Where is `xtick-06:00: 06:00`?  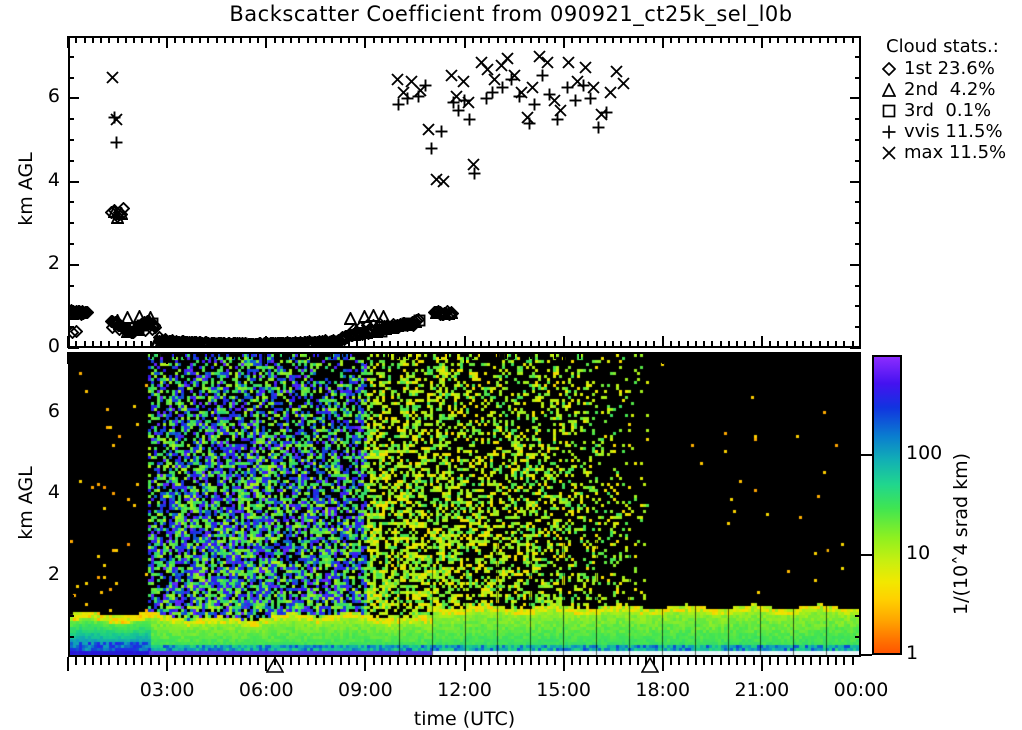 xtick-06:00: 06:00 is located at coordinates (266, 690).